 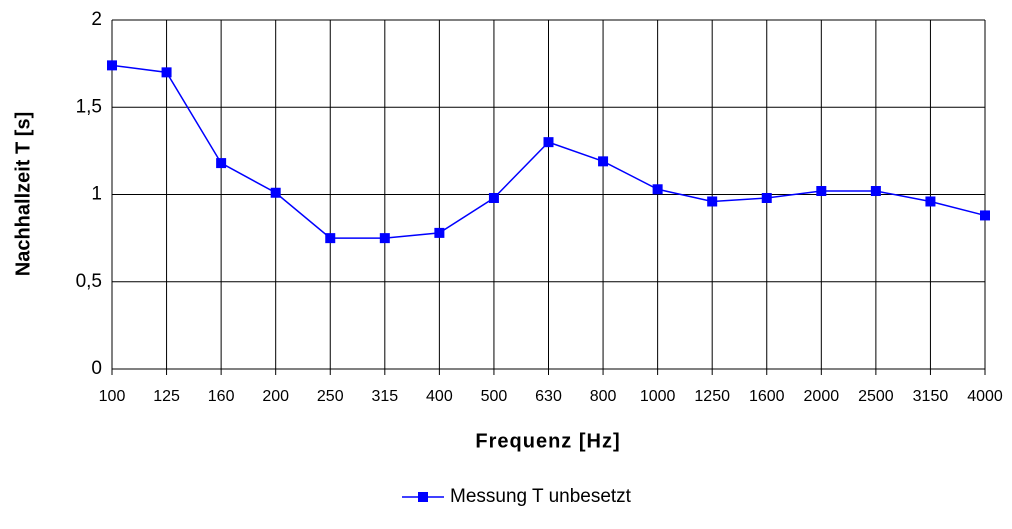 I want to click on x-tick-label: 200, so click(x=275, y=396).